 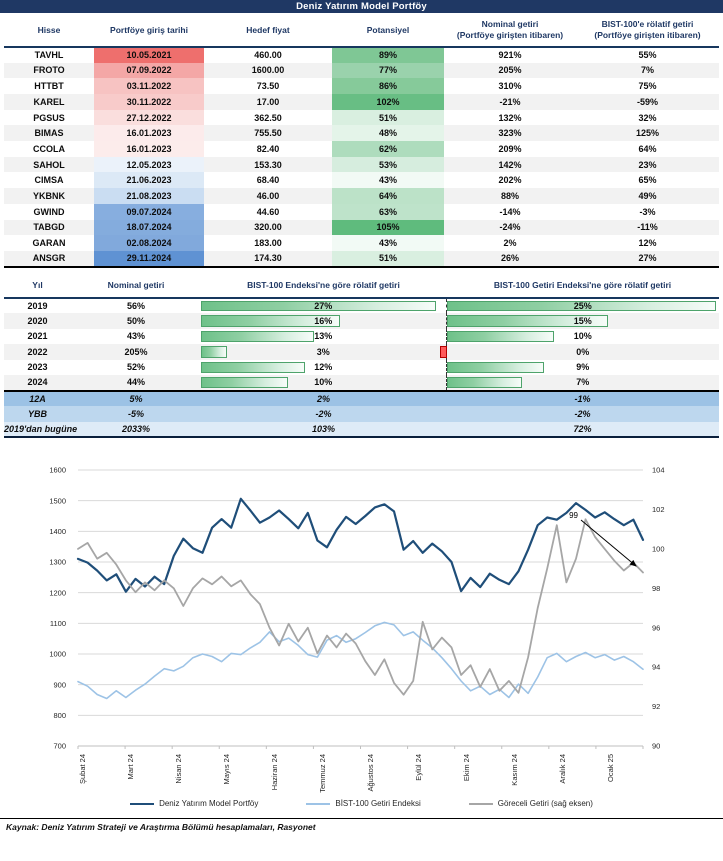 What do you see at coordinates (37, 367) in the screenshot?
I see `year-label: 2023` at bounding box center [37, 367].